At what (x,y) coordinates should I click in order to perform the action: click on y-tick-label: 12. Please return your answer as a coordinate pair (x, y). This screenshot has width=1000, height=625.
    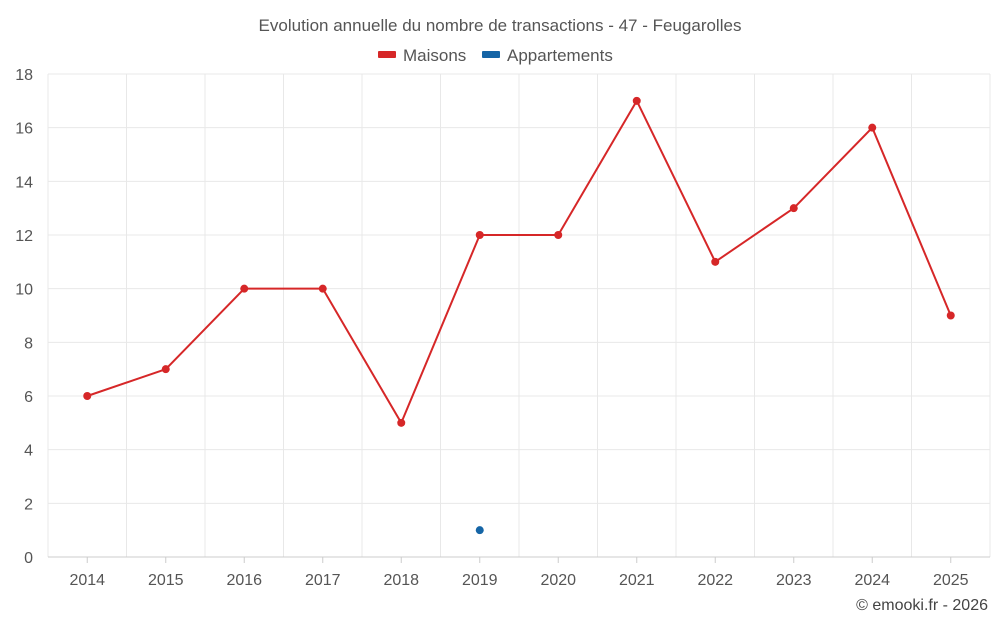
    Looking at the image, I should click on (24, 236).